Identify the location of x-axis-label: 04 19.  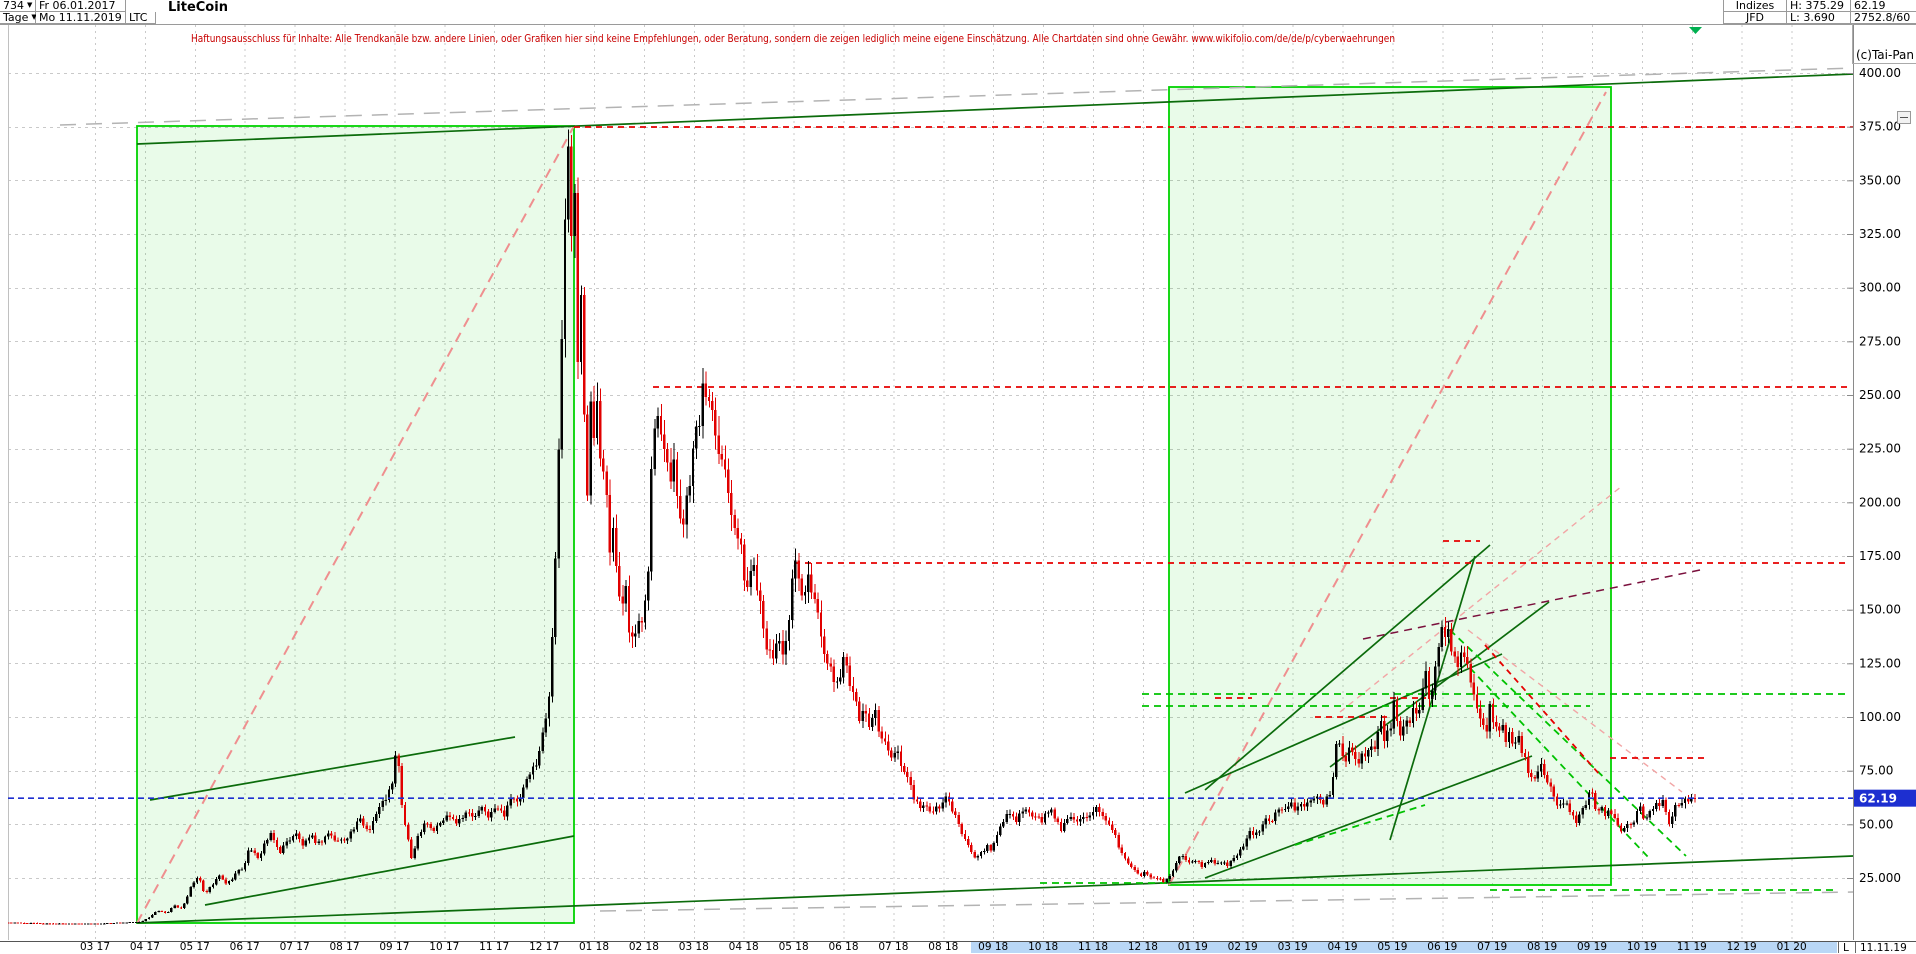
(1342, 947).